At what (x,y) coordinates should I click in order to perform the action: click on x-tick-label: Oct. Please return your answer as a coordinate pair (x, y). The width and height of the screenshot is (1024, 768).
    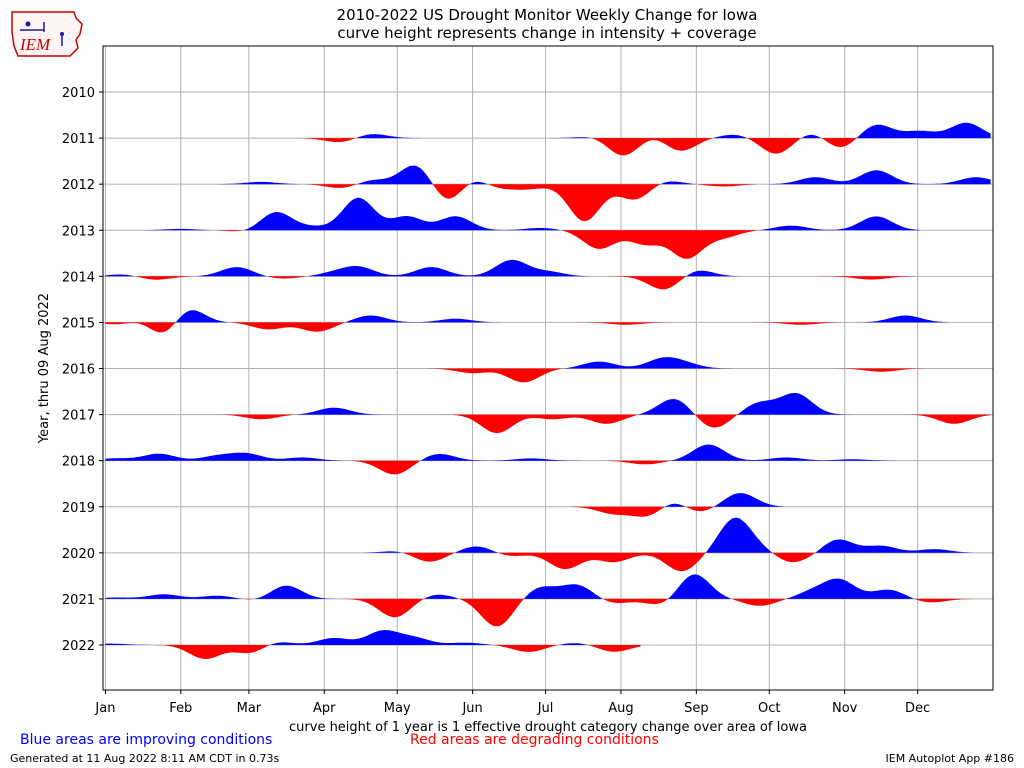
    Looking at the image, I should click on (769, 708).